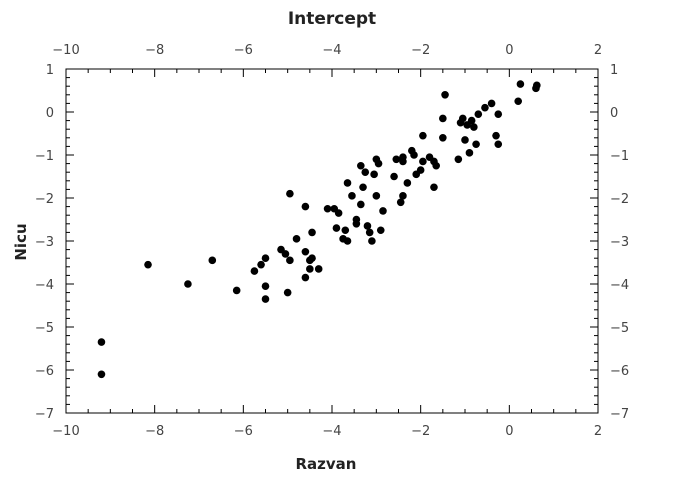  What do you see at coordinates (331, 50) in the screenshot?
I see `x-tick-label-top: −4` at bounding box center [331, 50].